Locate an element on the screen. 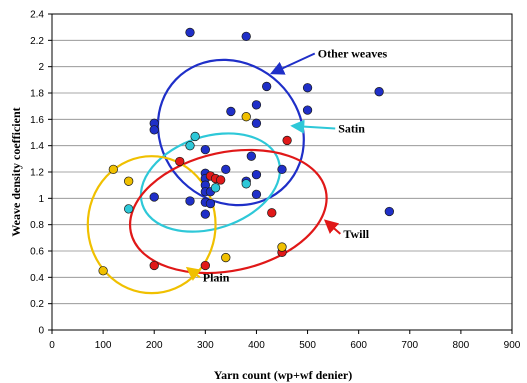 This screenshot has width=527, height=383. y-tick-label: 1.6 is located at coordinates (37, 120).